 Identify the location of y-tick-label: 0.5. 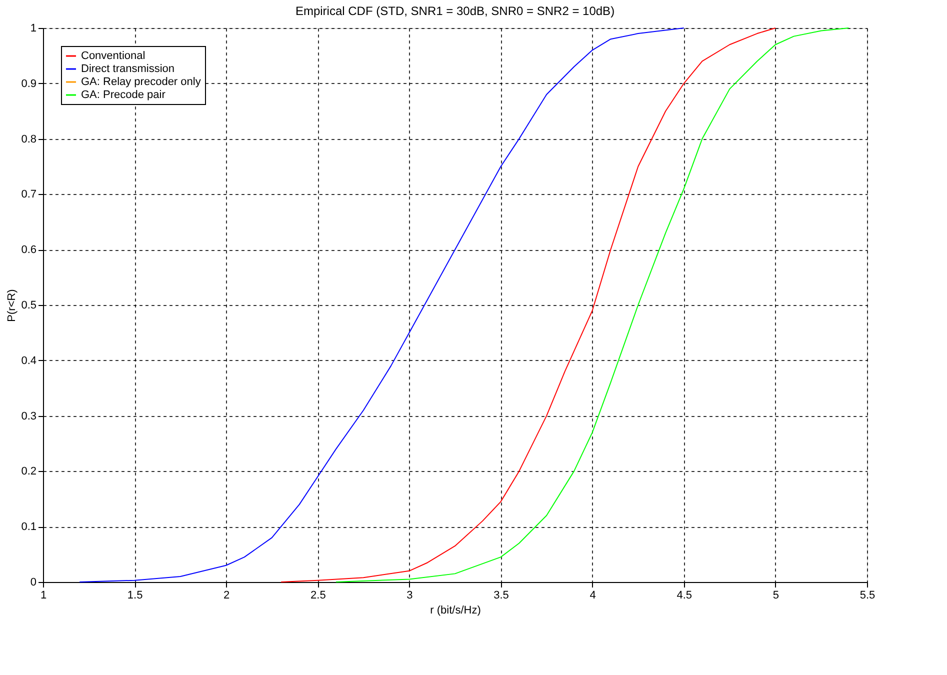
(28, 306).